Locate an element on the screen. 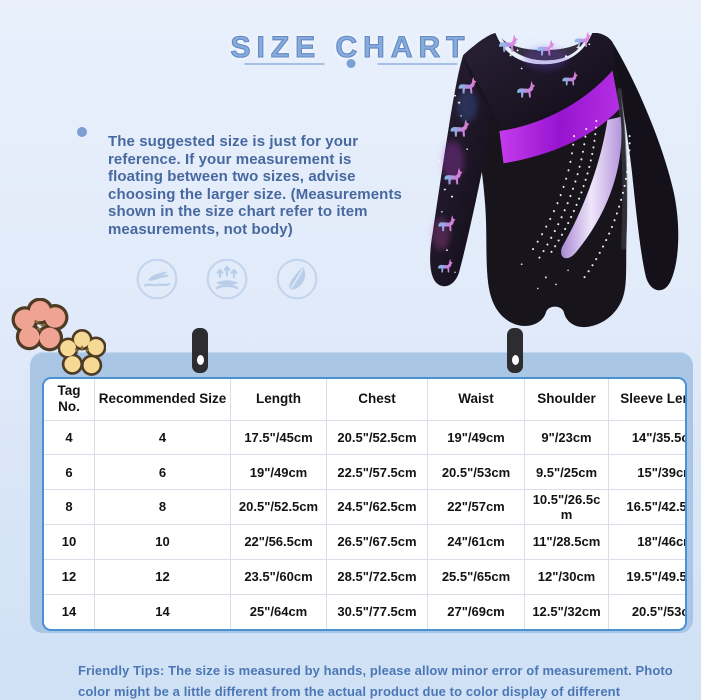 Image resolution: width=701 pixels, height=700 pixels. clip-pin-left is located at coordinates (200, 350).